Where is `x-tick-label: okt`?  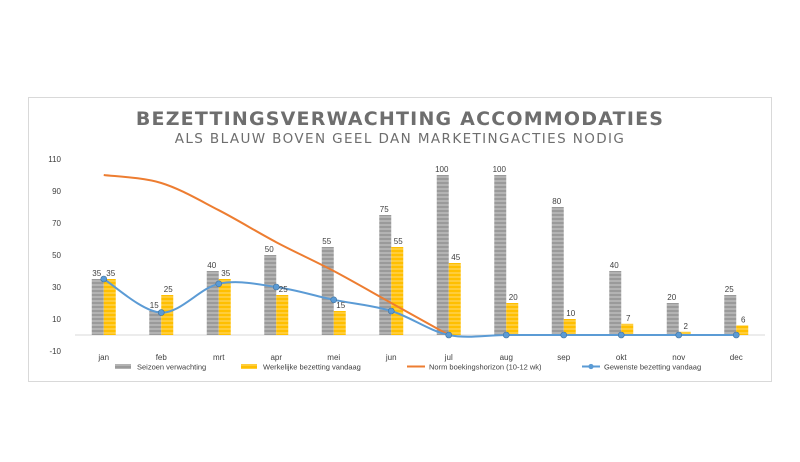 x-tick-label: okt is located at coordinates (621, 357).